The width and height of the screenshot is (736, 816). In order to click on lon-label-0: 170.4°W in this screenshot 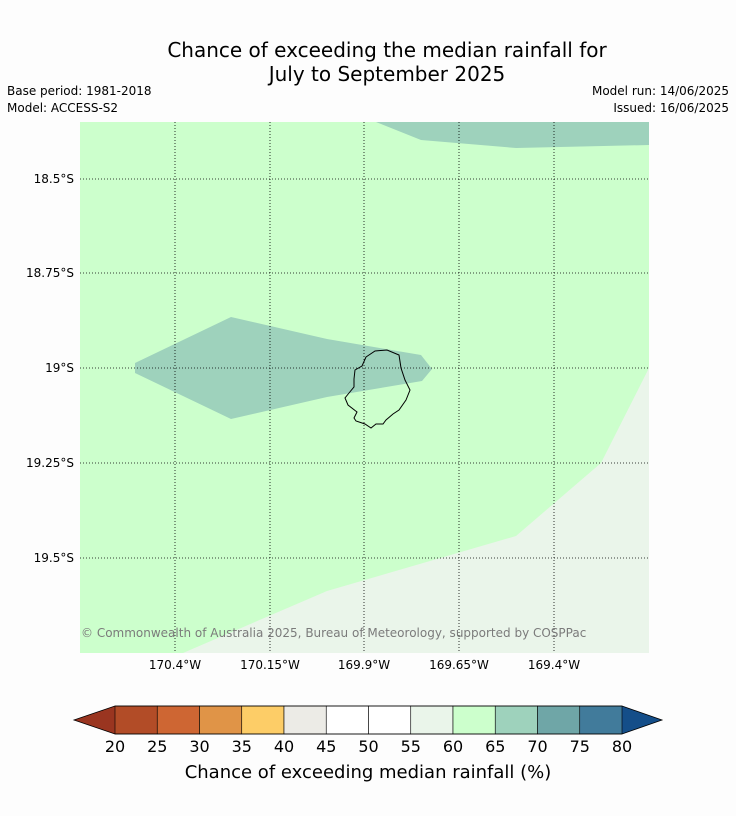, I will do `click(175, 665)`.